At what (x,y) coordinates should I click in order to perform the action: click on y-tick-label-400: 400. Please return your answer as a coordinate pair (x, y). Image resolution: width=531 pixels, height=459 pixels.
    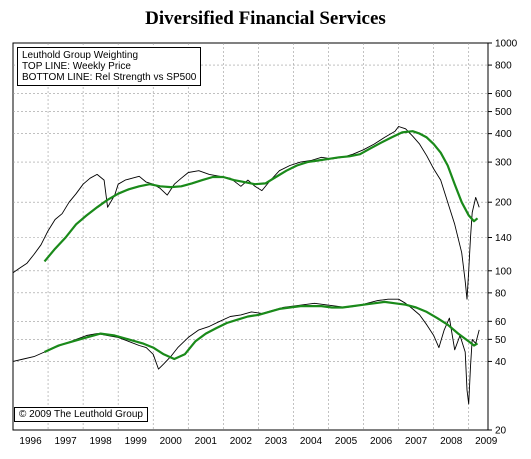
    Looking at the image, I should click on (503, 134).